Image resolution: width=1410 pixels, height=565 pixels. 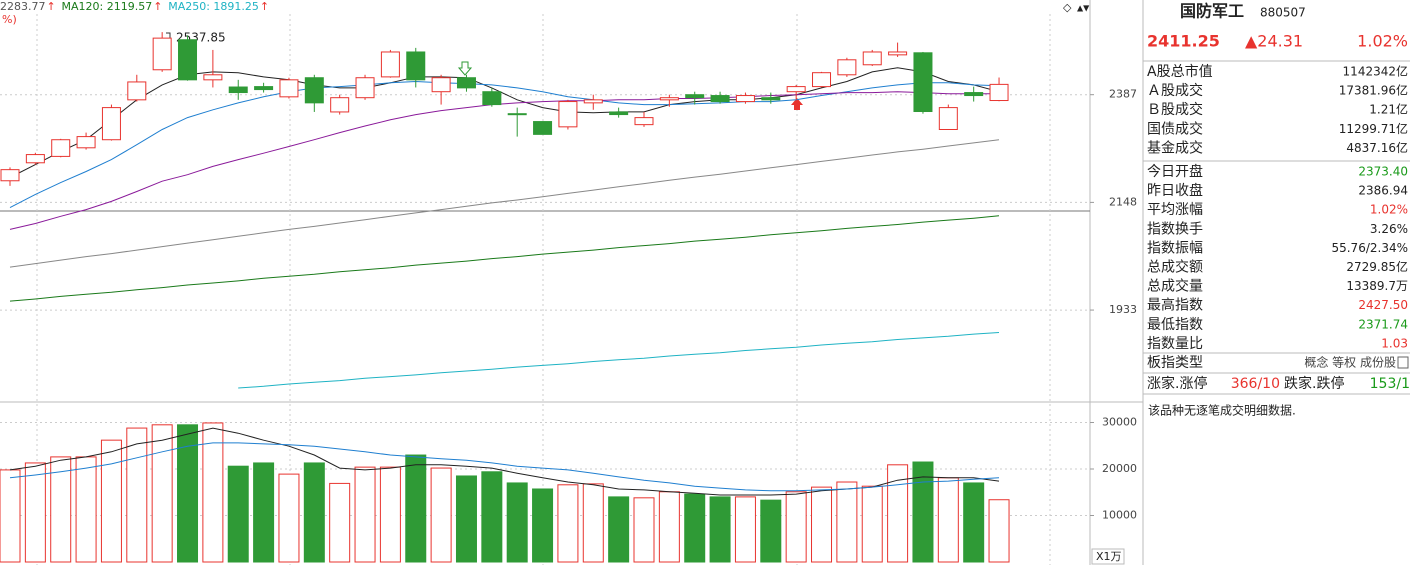 I want to click on type-label: 板指类型, so click(x=1175, y=363).